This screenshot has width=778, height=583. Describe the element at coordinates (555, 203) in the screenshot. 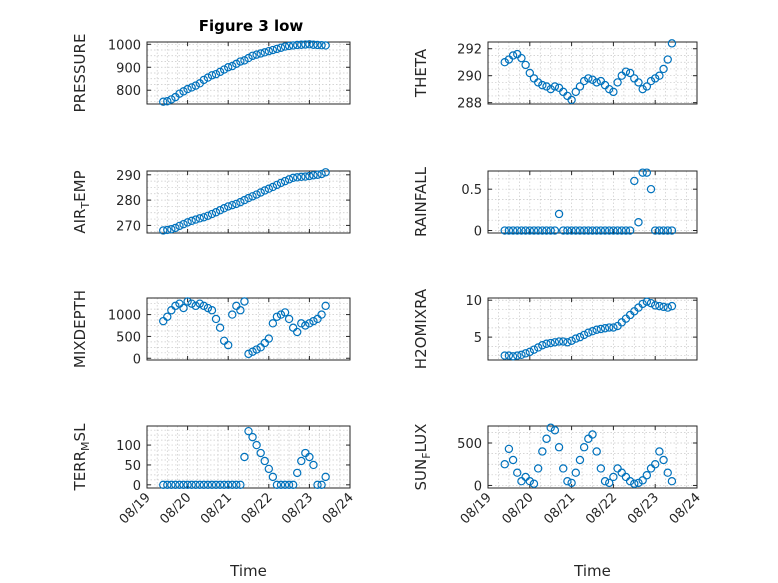

I see `subplot-rainfall: 0 0.5 RAINFALL` at that location.